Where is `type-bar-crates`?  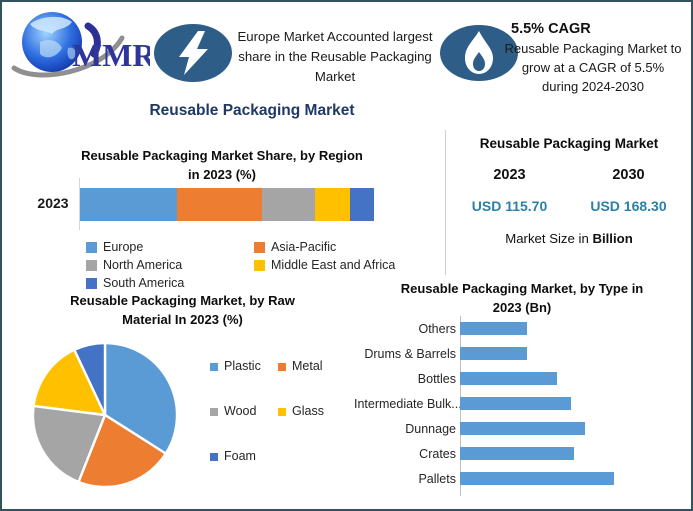 type-bar-crates is located at coordinates (517, 453).